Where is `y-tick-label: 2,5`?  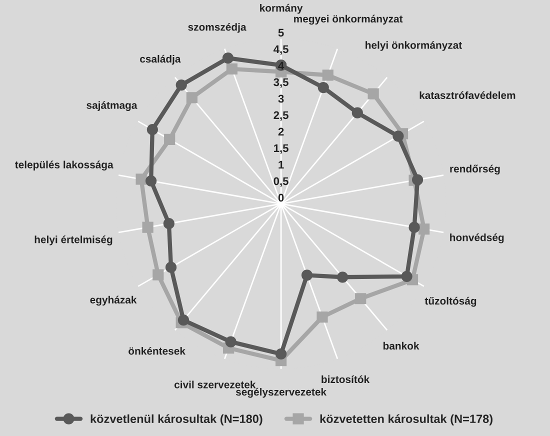 y-tick-label: 2,5 is located at coordinates (281, 116).